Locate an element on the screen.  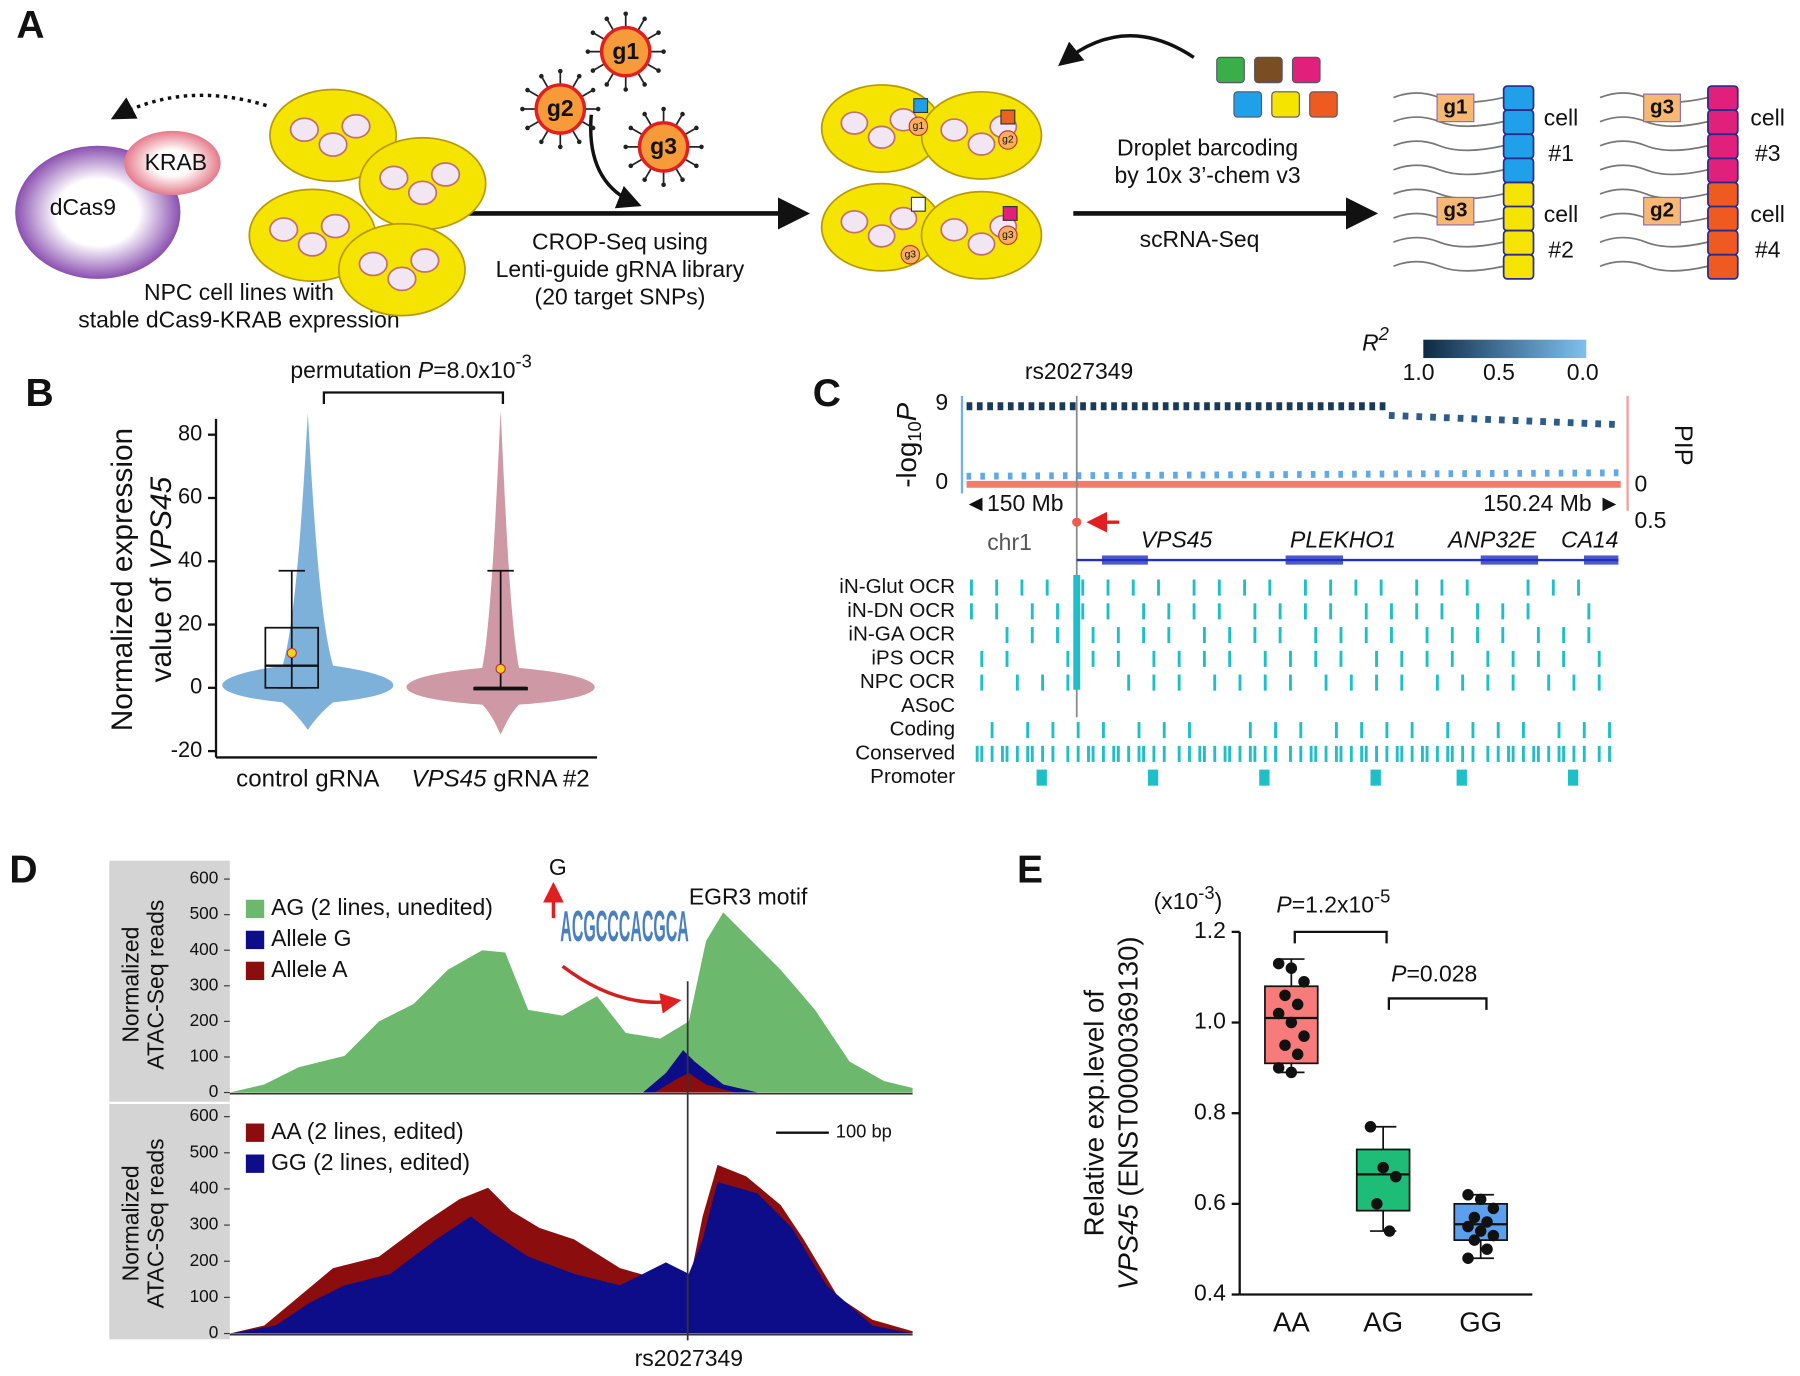
y-tick: 9 is located at coordinates (941, 402).